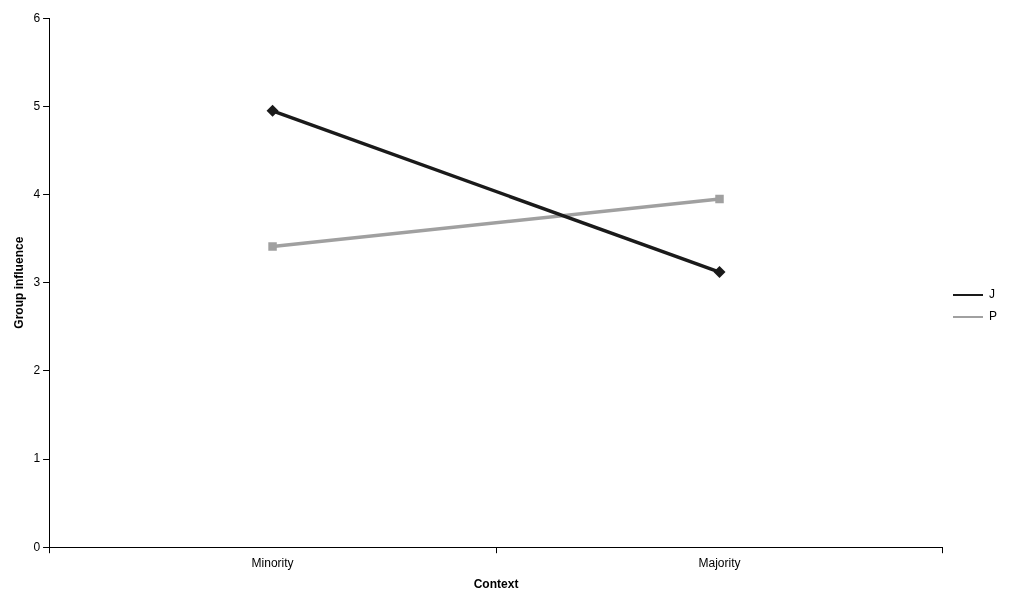 The image size is (1019, 604). Describe the element at coordinates (719, 562) in the screenshot. I see `x-tick-label: Majority` at that location.